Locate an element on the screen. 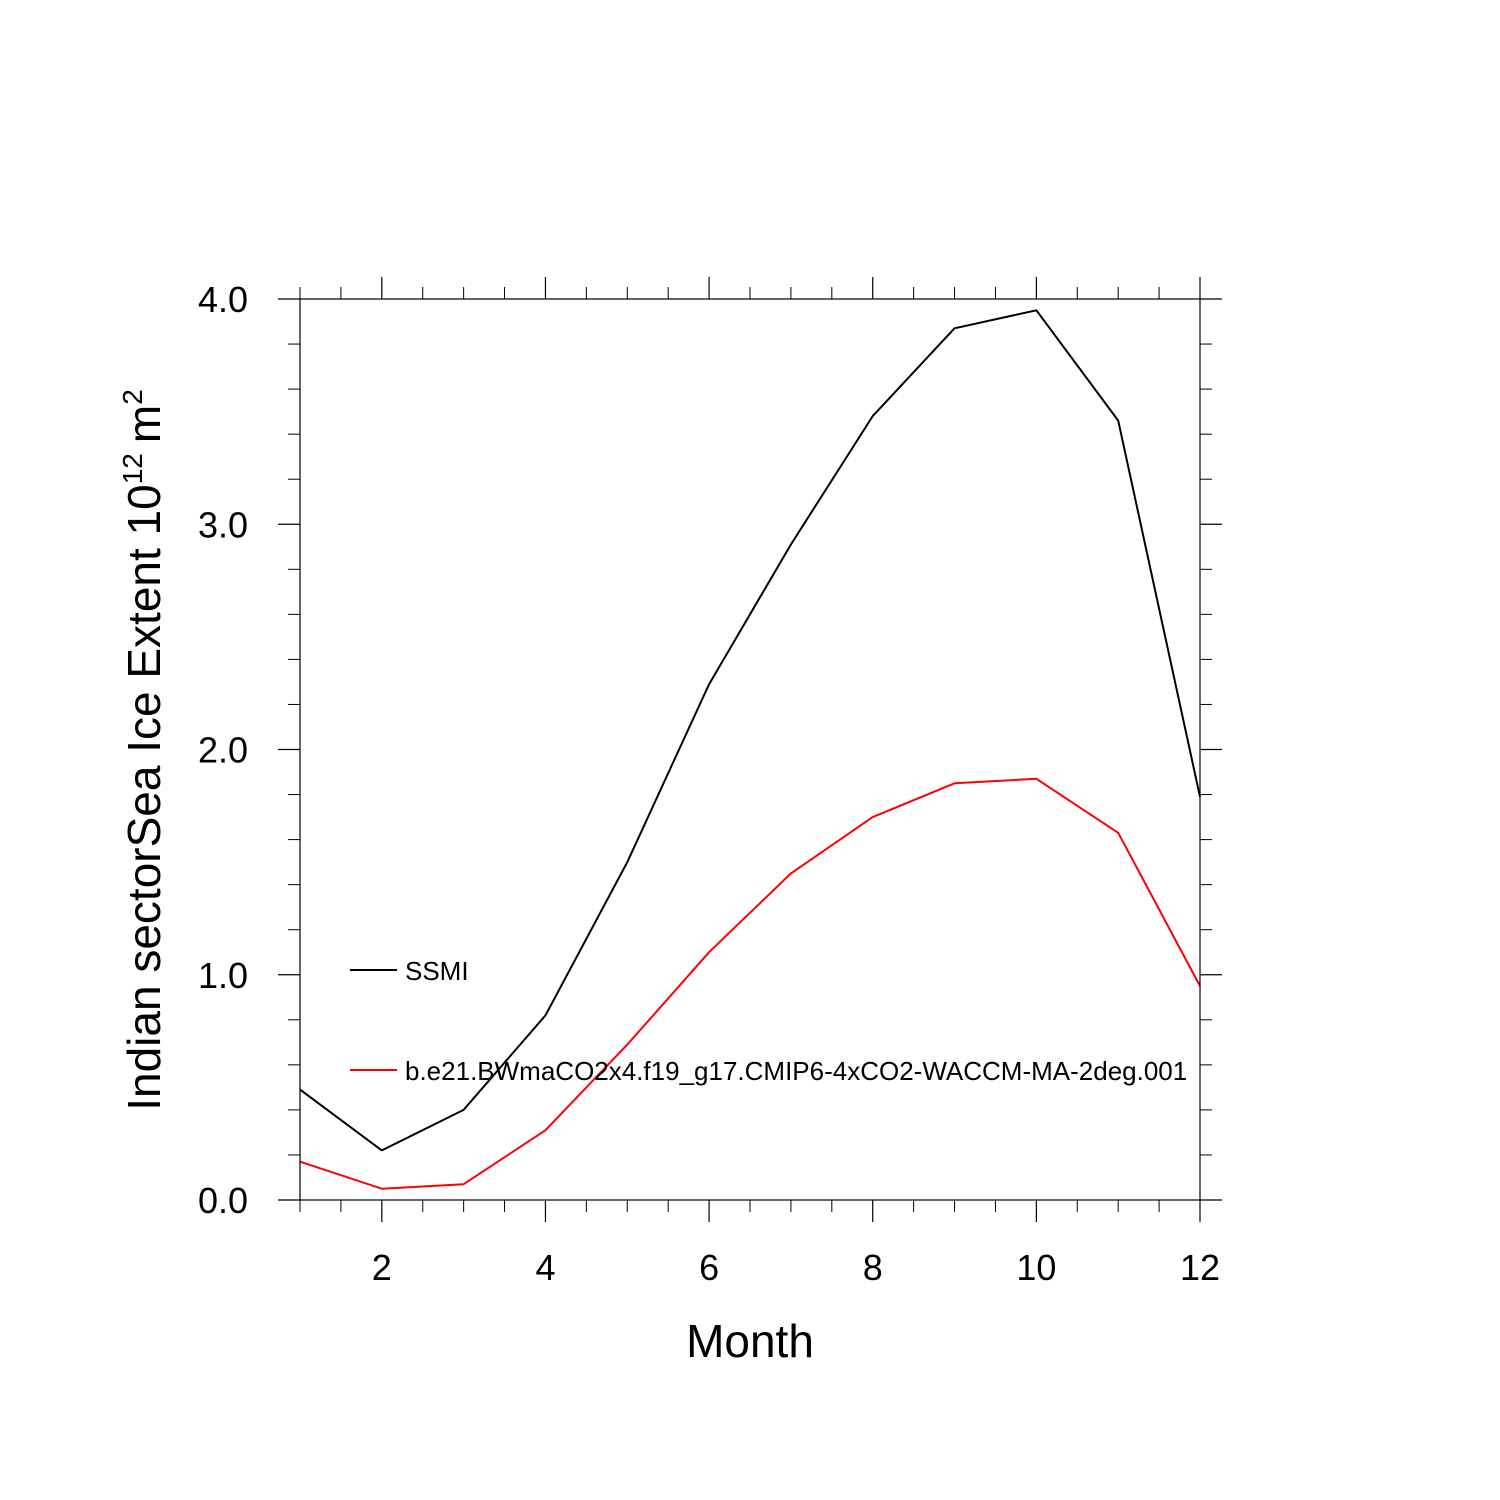 This screenshot has height=1500, width=1500. y-axis-title-unit: m is located at coordinates (144, 424).